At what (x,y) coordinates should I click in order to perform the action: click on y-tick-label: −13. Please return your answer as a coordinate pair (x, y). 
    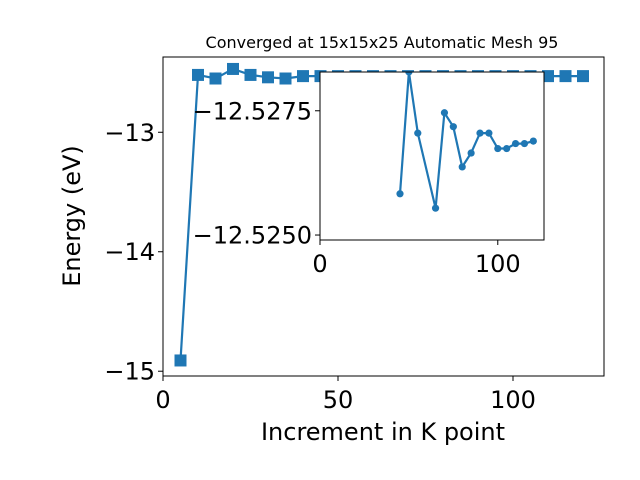
    Looking at the image, I should click on (129, 133).